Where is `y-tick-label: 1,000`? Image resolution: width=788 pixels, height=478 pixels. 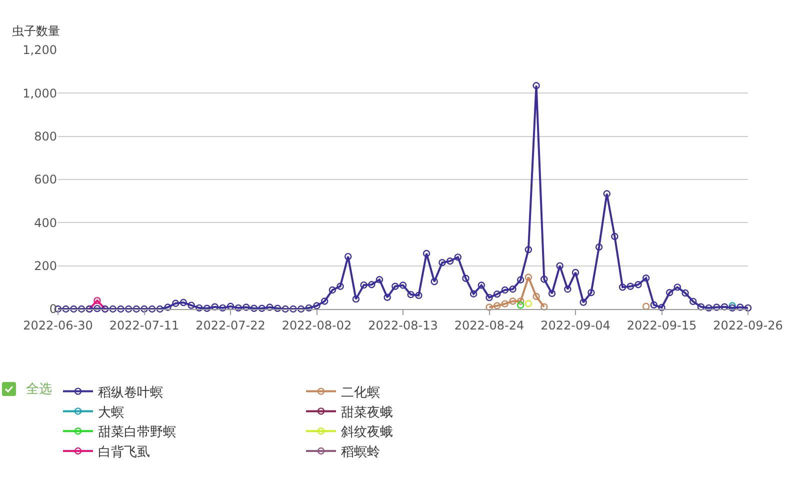 y-tick-label: 1,000 is located at coordinates (39, 93).